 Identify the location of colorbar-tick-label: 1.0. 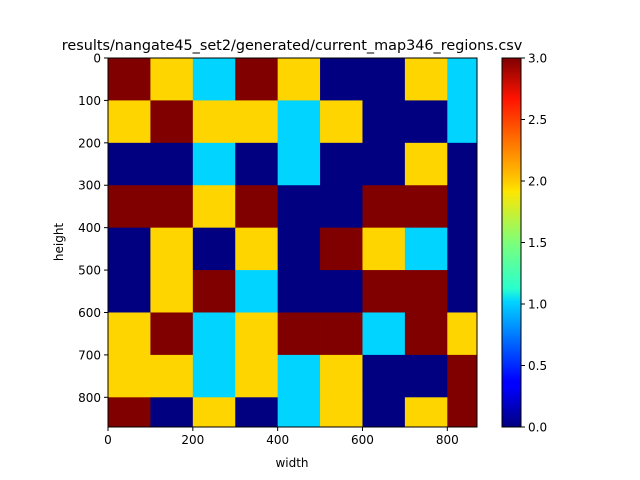
(537, 305).